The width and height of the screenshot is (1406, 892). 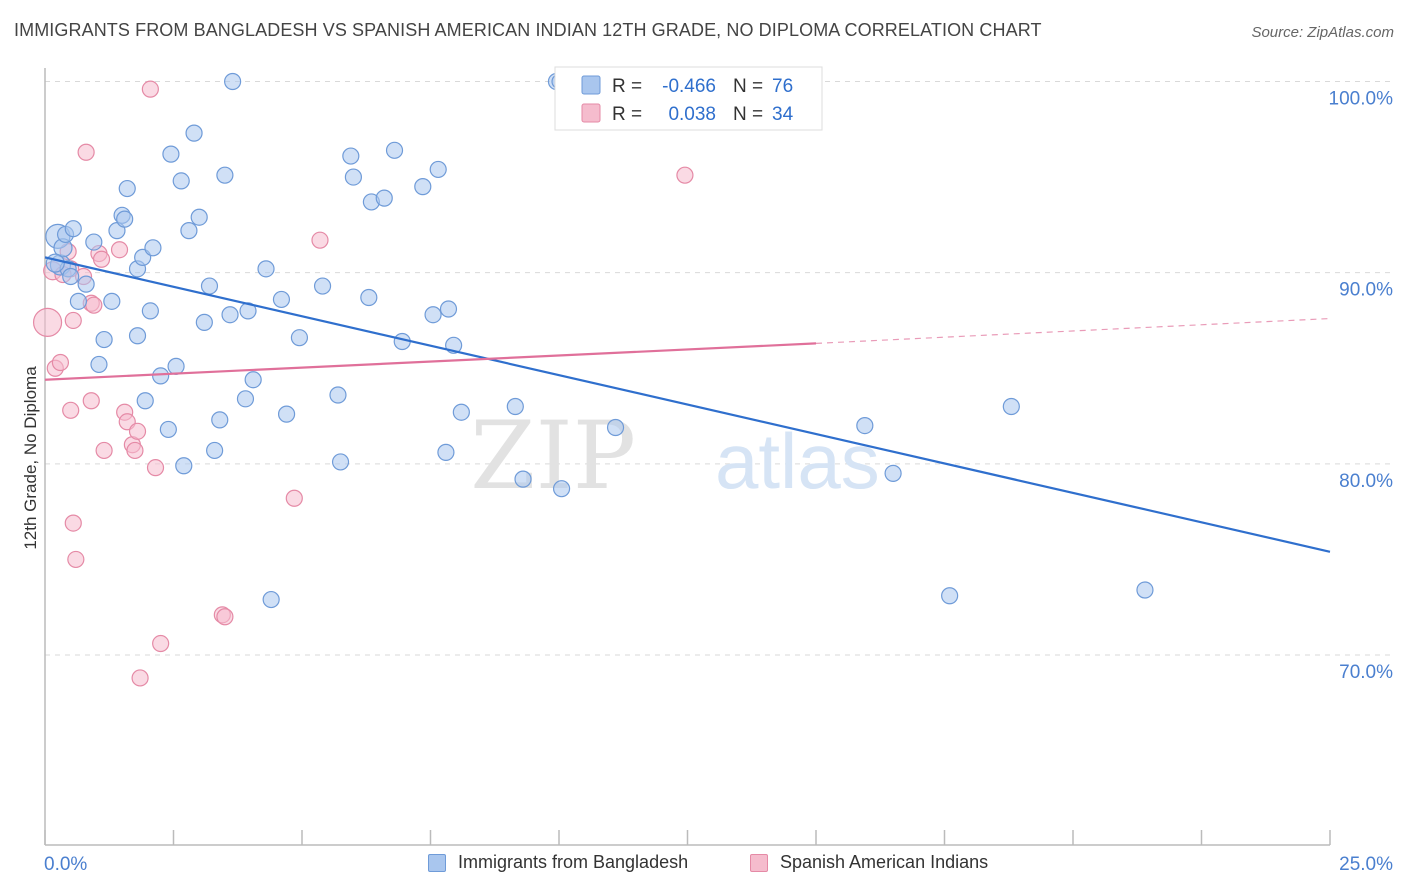 I want to click on legend-label-bangladesh: Immigrants from Bangladesh, so click(x=573, y=862).